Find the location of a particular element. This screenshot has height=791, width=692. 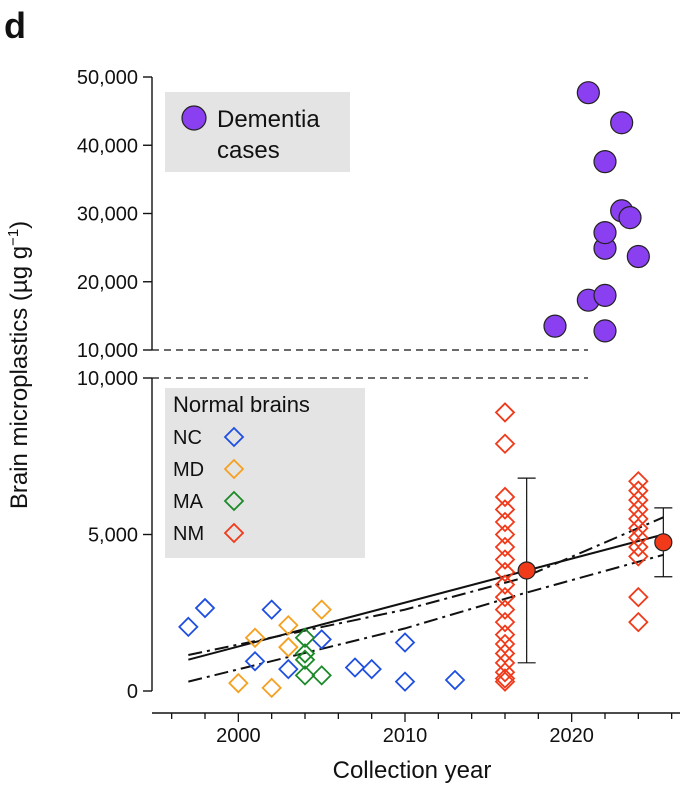

y-tick-label-lower: 10,000 is located at coordinates (107, 379).